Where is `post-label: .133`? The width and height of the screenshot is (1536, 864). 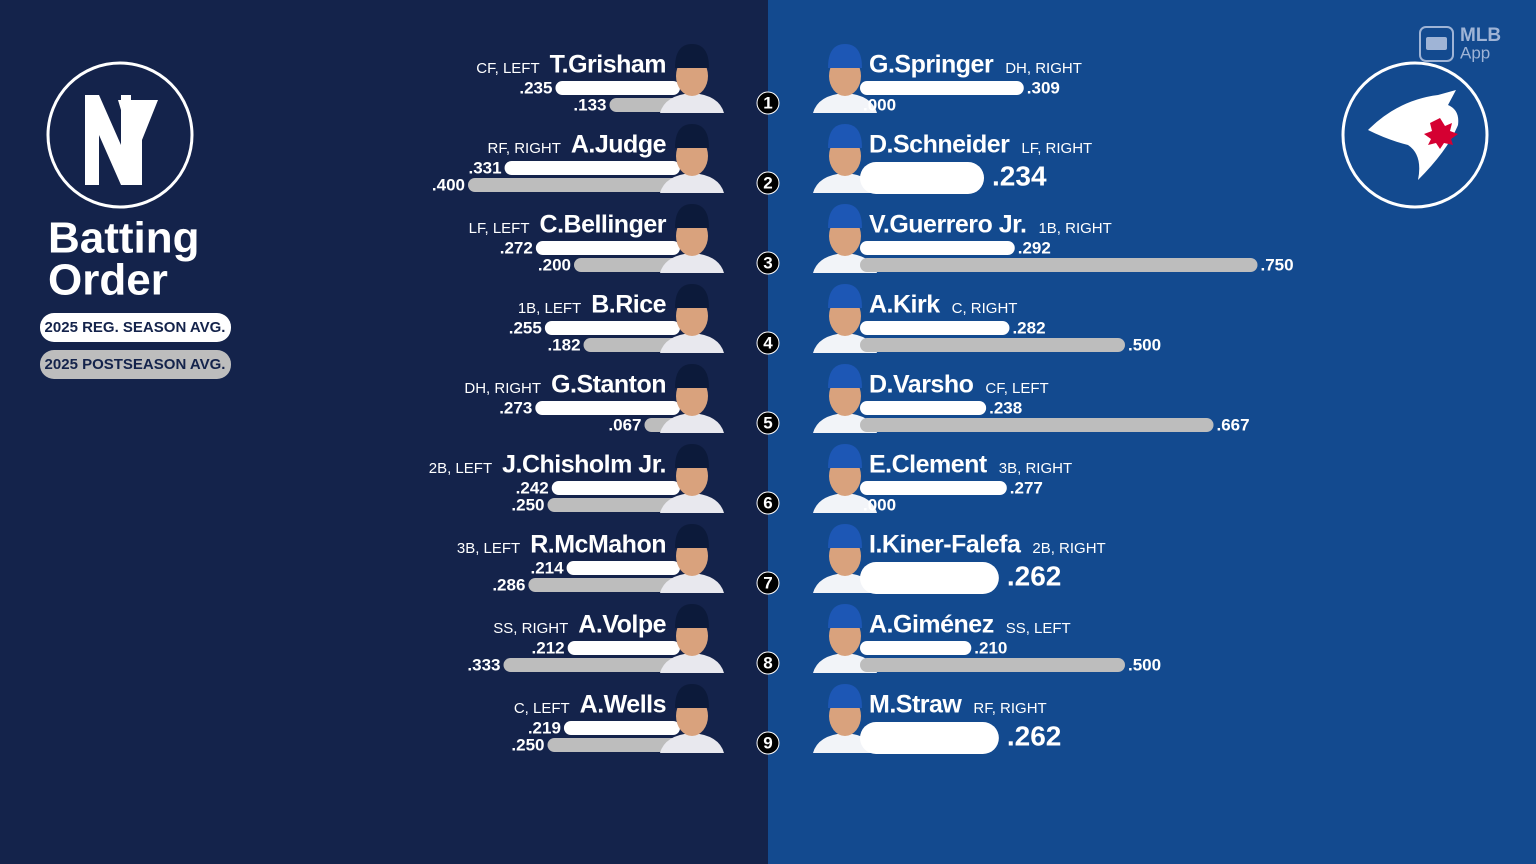
post-label: .133 is located at coordinates (589, 104).